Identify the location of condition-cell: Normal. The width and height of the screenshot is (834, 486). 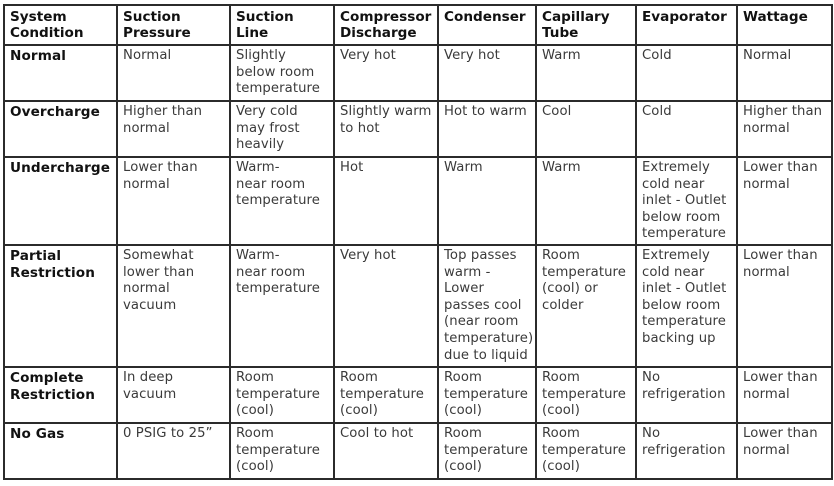
(60, 73).